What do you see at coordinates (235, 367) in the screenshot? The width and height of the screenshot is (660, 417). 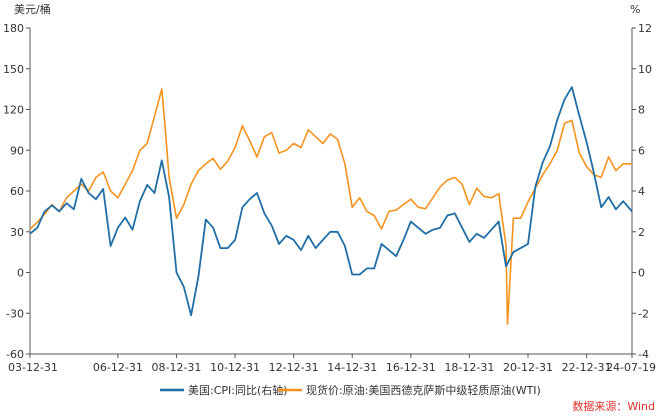 I see `x-tick-label: 10-12-31` at bounding box center [235, 367].